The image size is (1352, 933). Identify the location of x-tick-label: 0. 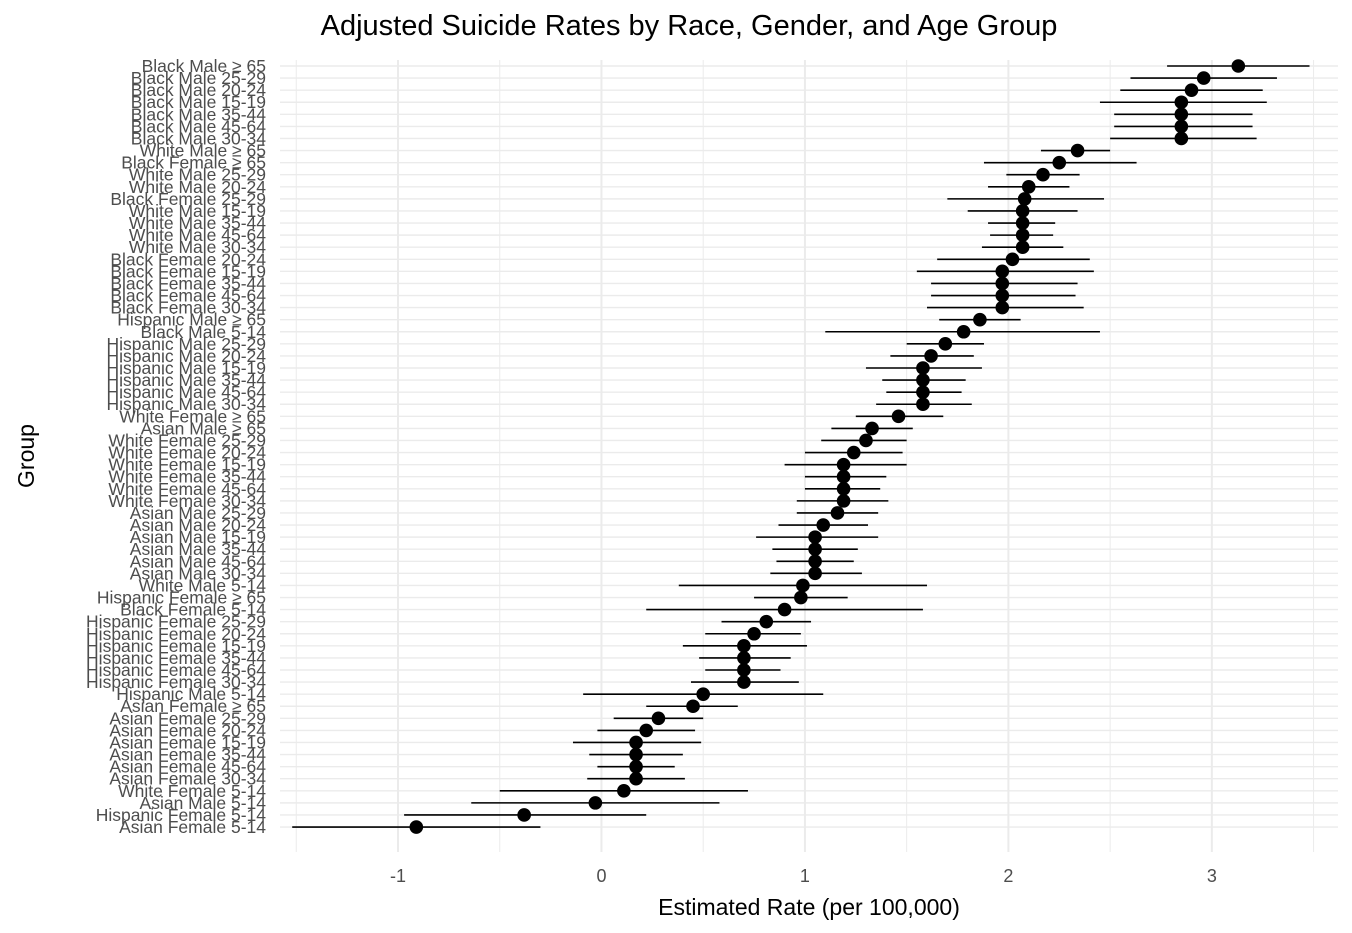
(601, 876).